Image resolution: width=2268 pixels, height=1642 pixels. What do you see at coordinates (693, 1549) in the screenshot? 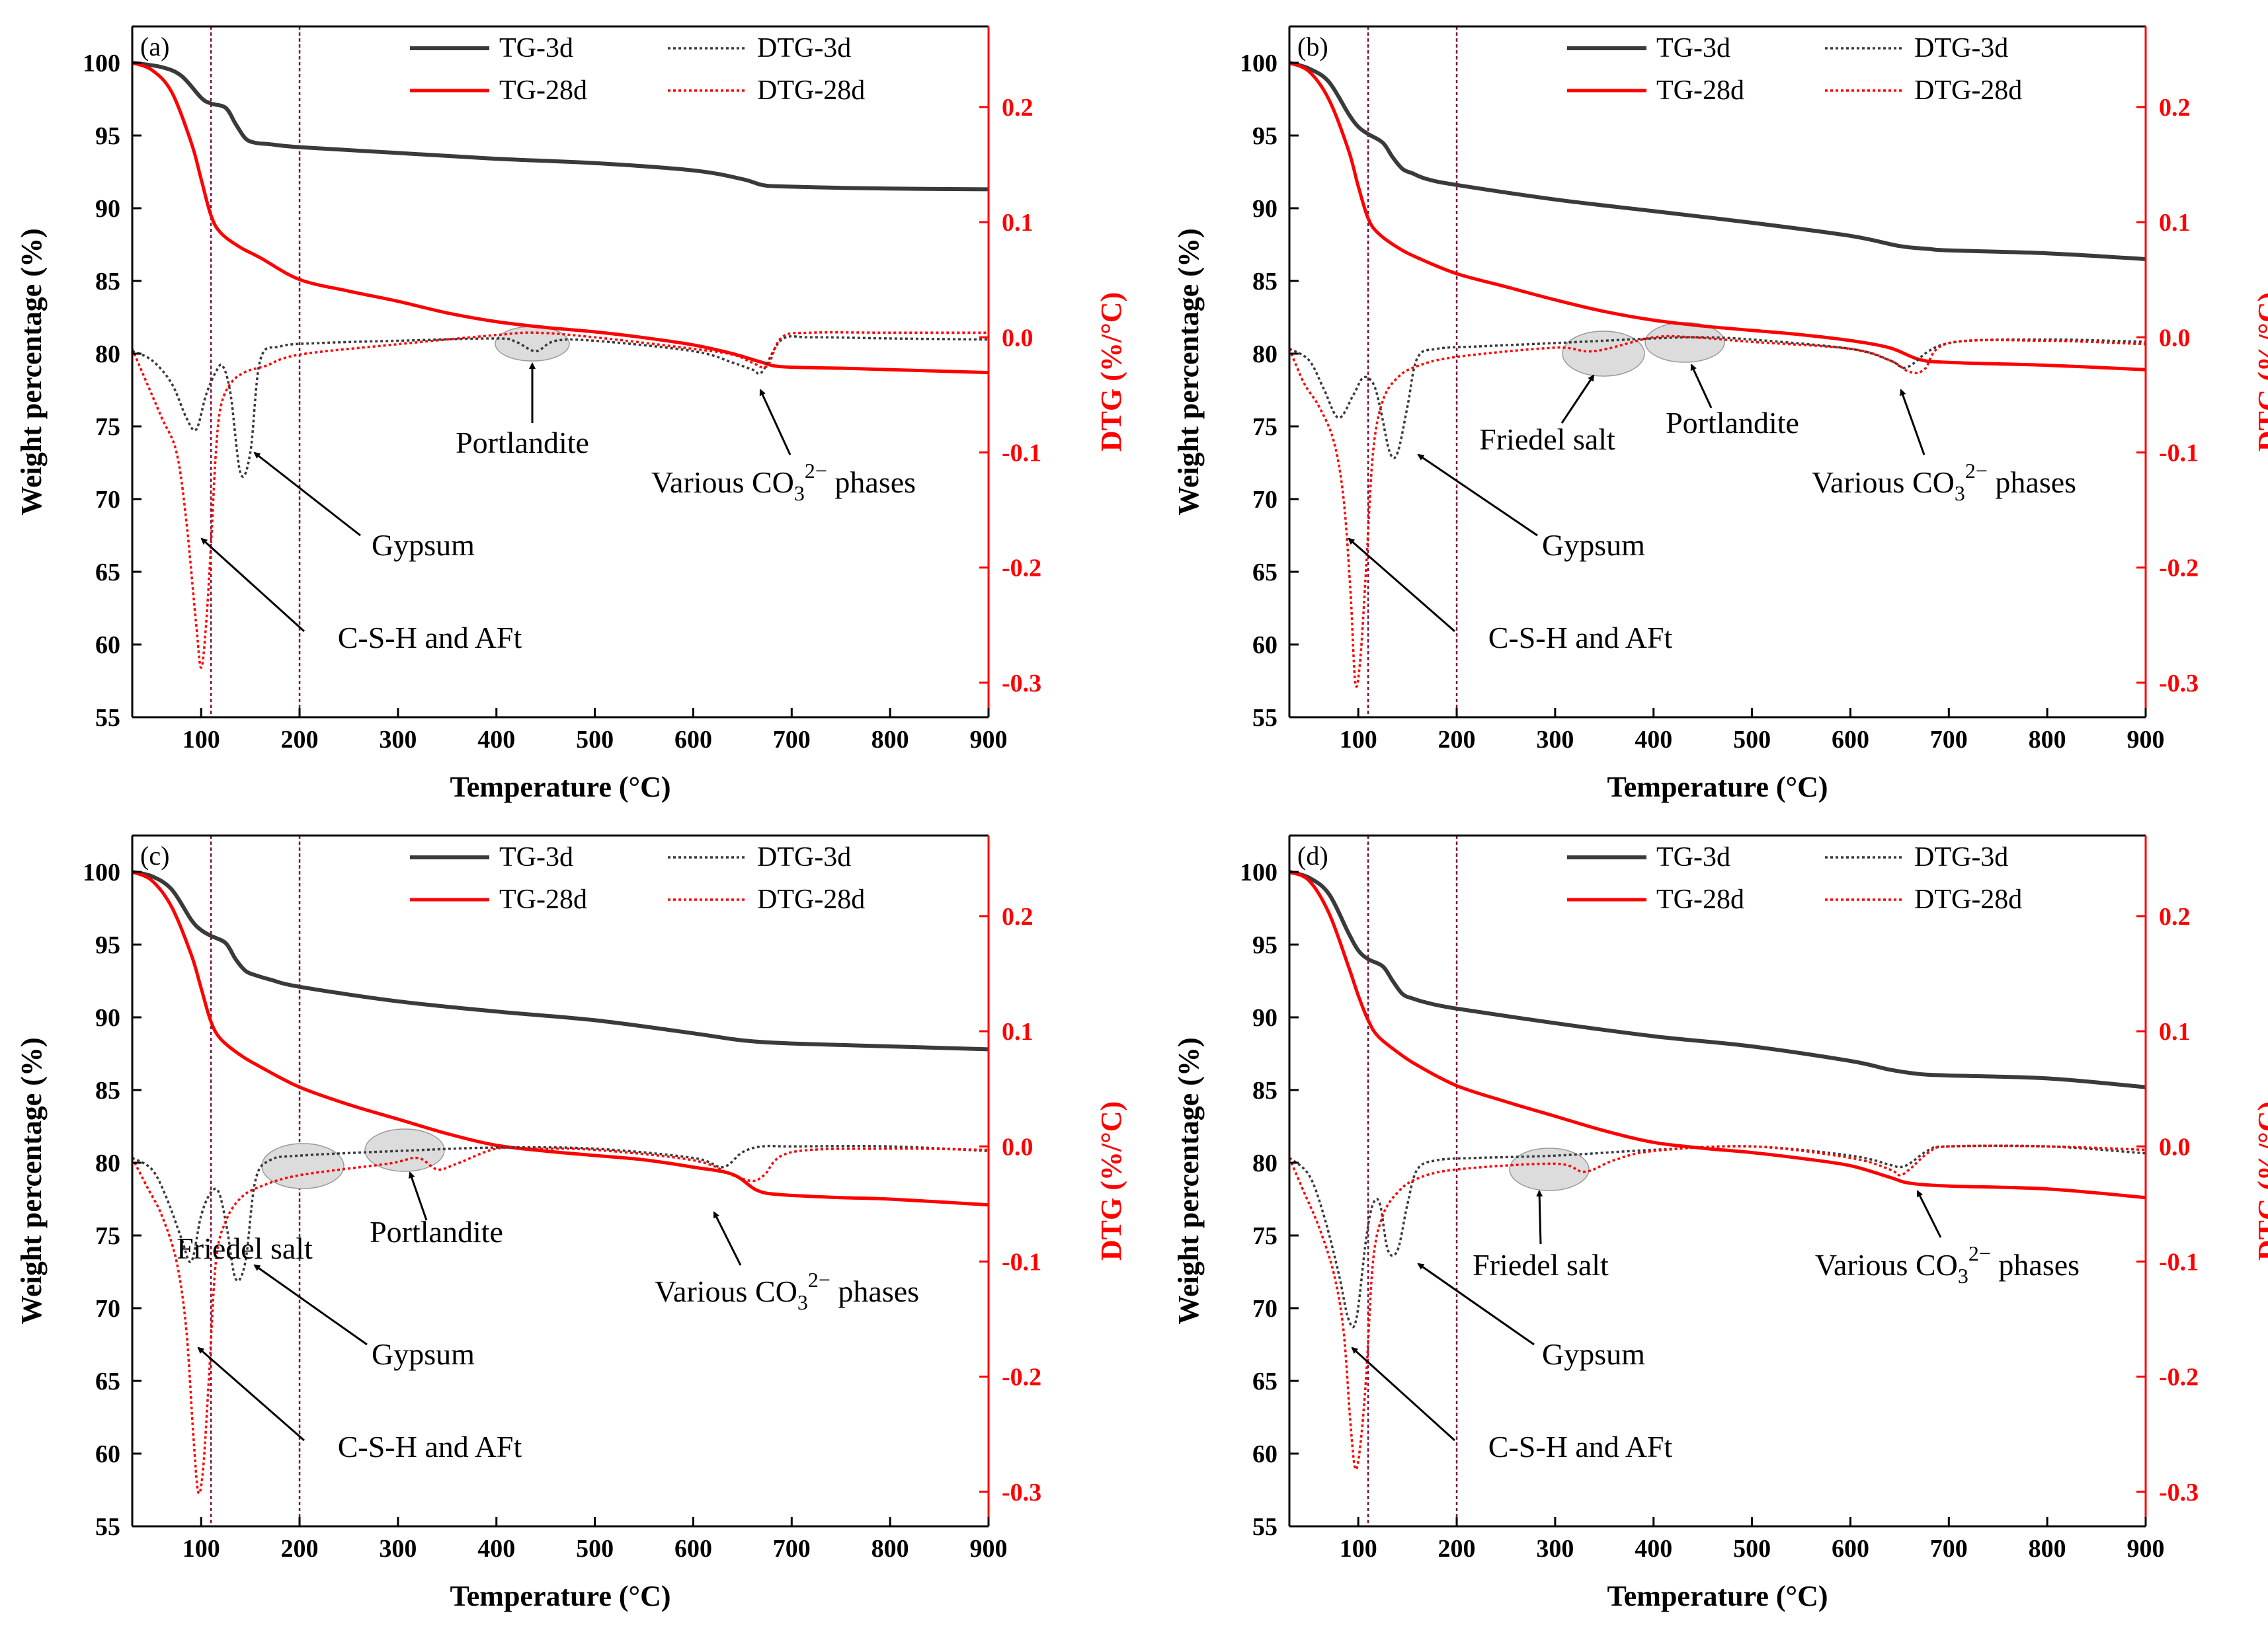
I see `x-tick-label: 600` at bounding box center [693, 1549].